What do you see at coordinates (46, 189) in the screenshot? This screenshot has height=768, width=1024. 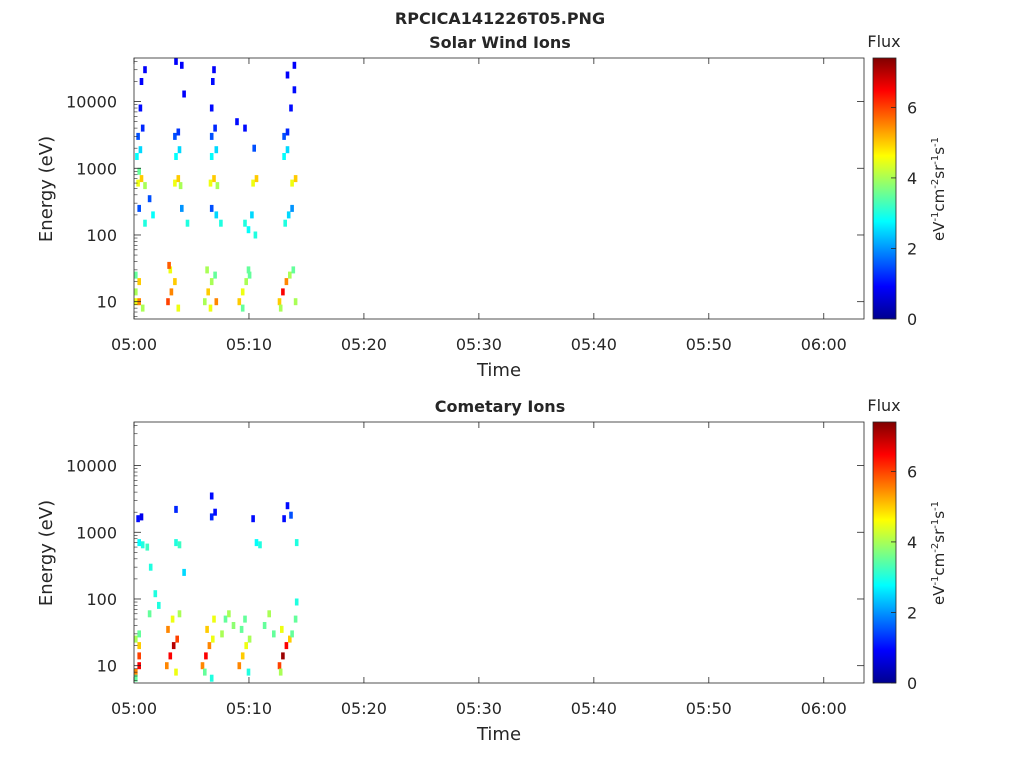 I see `solar-wind-ylabel: Energy (eV)` at bounding box center [46, 189].